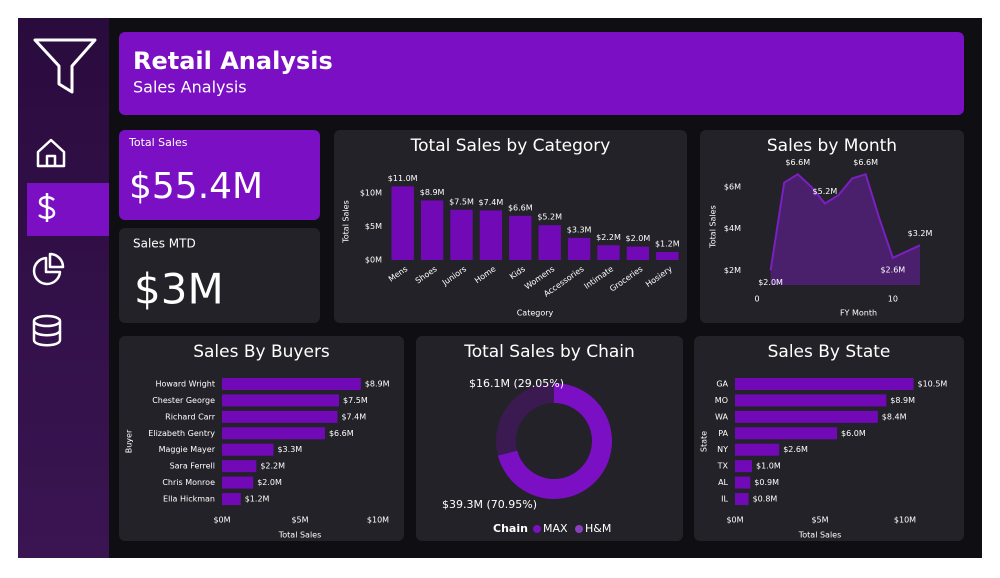 This screenshot has height=578, width=1000. I want to click on category-label: WA, so click(721, 416).